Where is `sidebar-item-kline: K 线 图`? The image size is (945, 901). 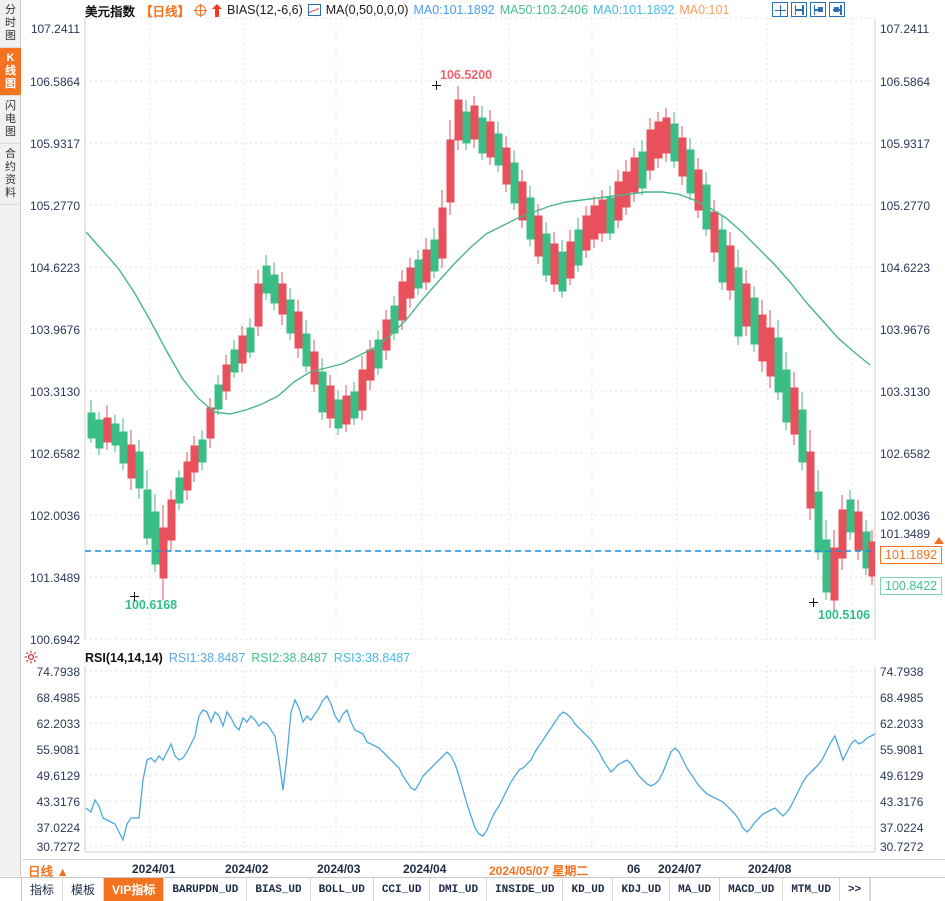
sidebar-item-kline: K 线 图 is located at coordinates (10, 72).